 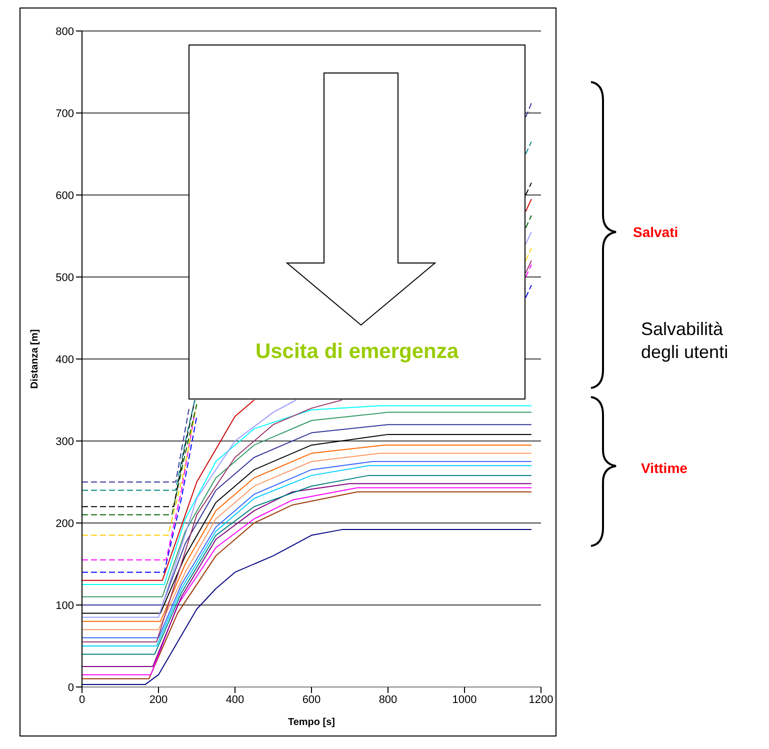 What do you see at coordinates (541, 700) in the screenshot?
I see `x-tick-label: 1200` at bounding box center [541, 700].